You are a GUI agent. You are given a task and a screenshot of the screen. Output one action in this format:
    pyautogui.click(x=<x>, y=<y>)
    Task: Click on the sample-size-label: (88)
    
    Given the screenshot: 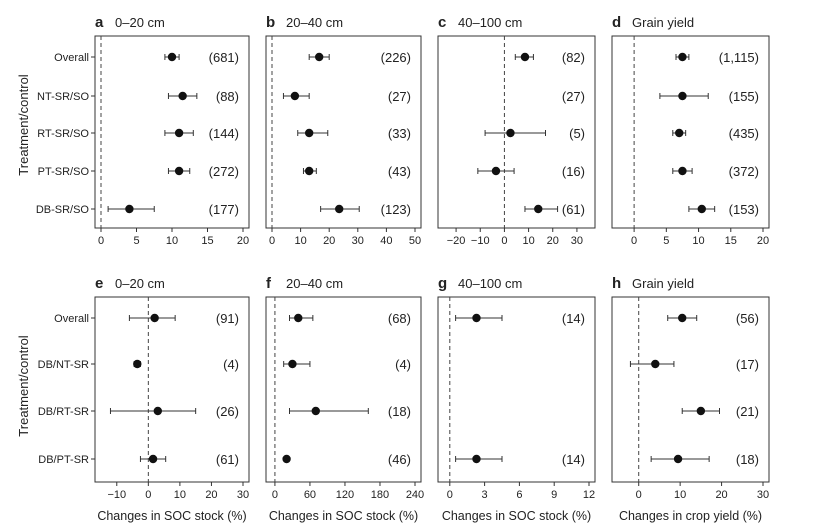 What is the action you would take?
    pyautogui.click(x=227, y=96)
    